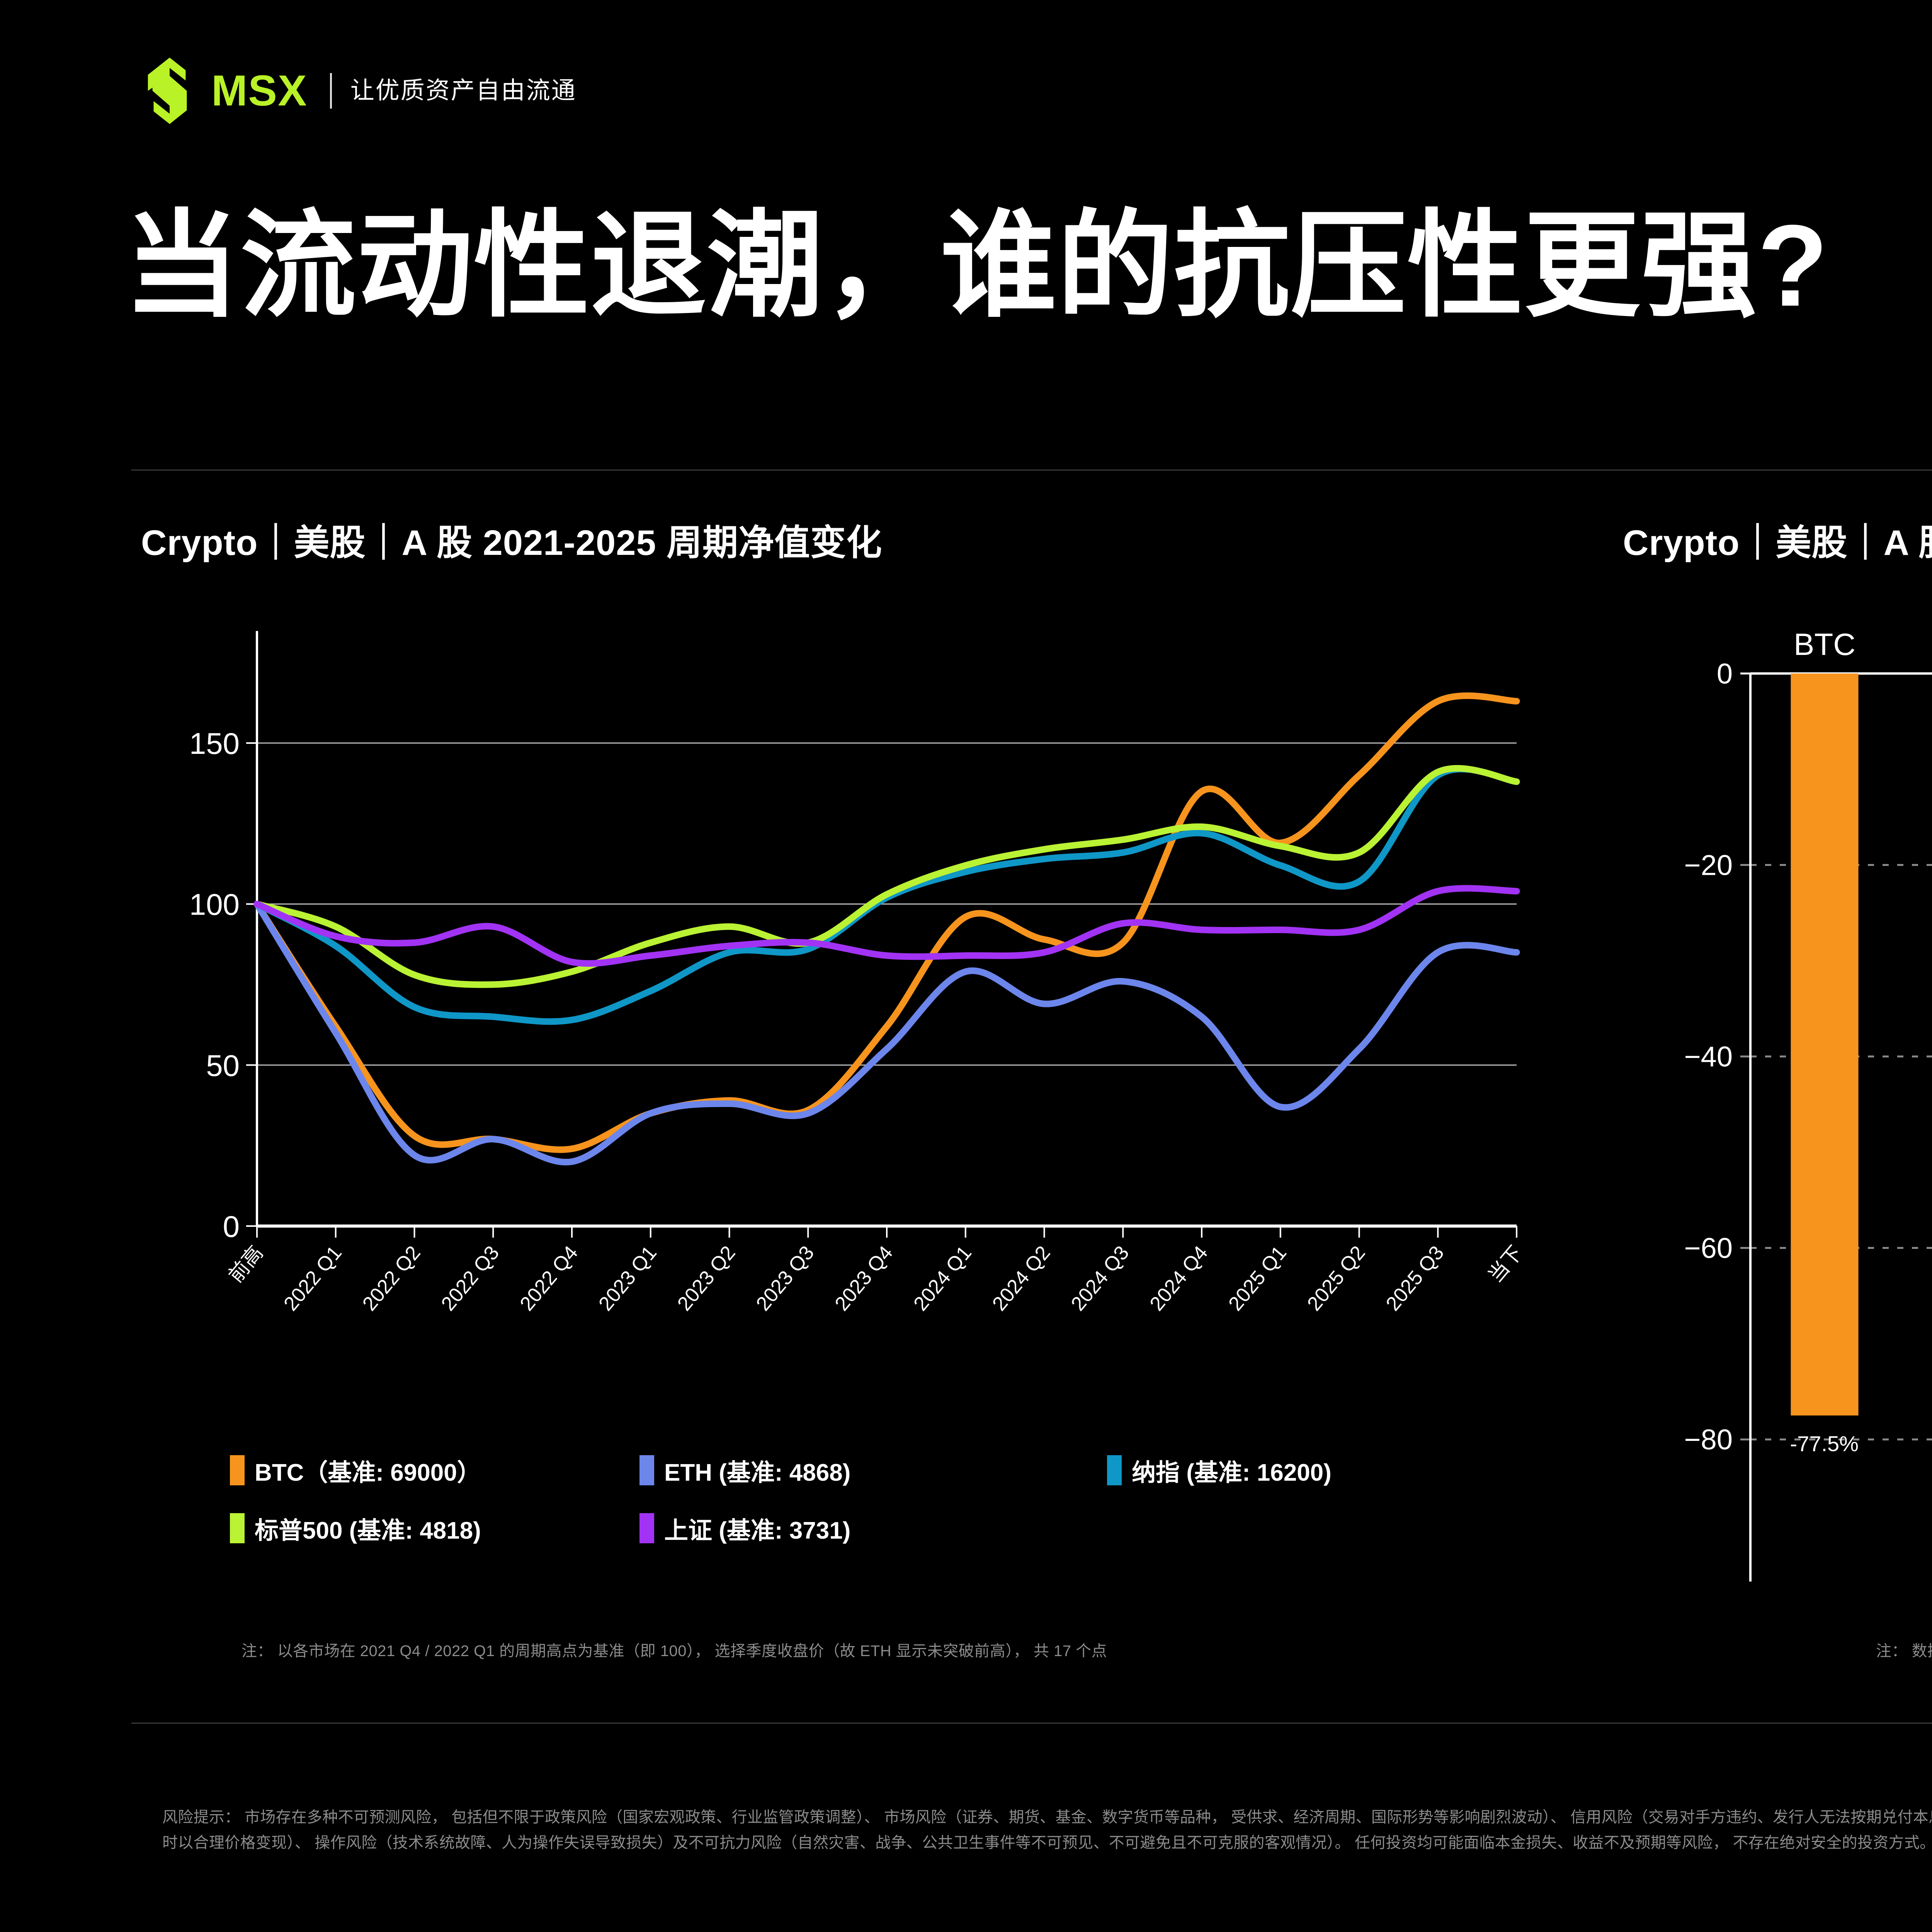 Image resolution: width=1932 pixels, height=1932 pixels. Describe the element at coordinates (1825, 1444) in the screenshot. I see `svg-text: -77.5%` at that location.